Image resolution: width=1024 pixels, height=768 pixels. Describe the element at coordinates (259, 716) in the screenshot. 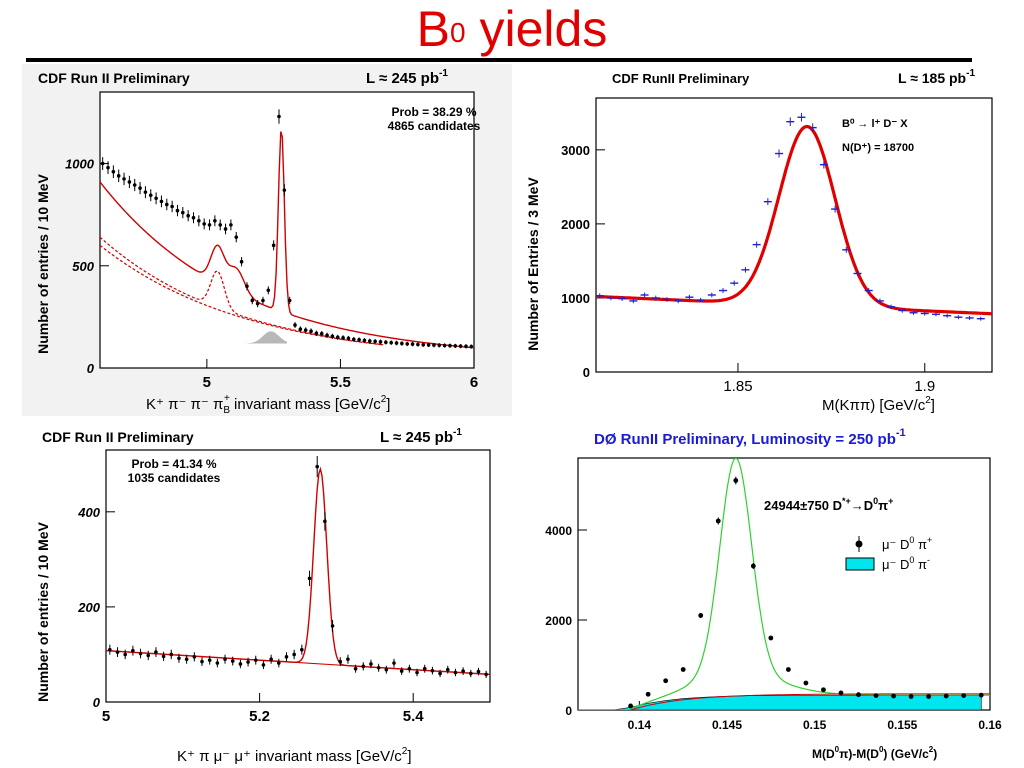

I see `x-tick-label: 5.2` at that location.